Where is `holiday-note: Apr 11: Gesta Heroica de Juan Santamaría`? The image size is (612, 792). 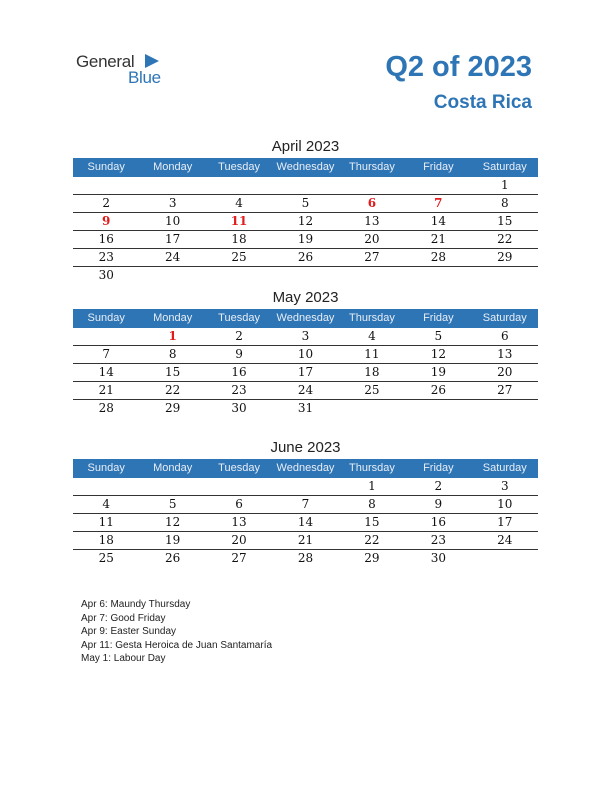 holiday-note: Apr 11: Gesta Heroica de Juan Santamaría is located at coordinates (177, 645).